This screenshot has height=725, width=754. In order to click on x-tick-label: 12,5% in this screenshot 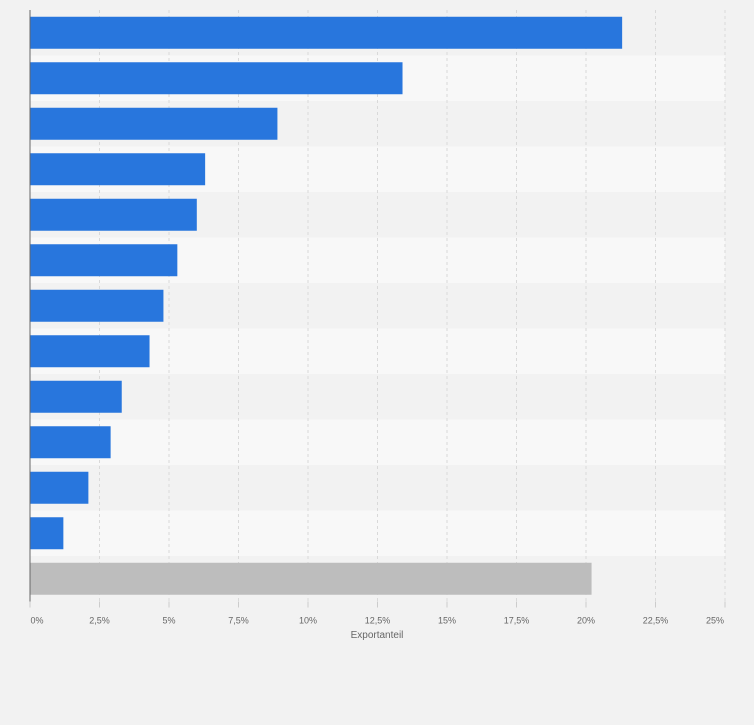, I will do `click(378, 621)`.